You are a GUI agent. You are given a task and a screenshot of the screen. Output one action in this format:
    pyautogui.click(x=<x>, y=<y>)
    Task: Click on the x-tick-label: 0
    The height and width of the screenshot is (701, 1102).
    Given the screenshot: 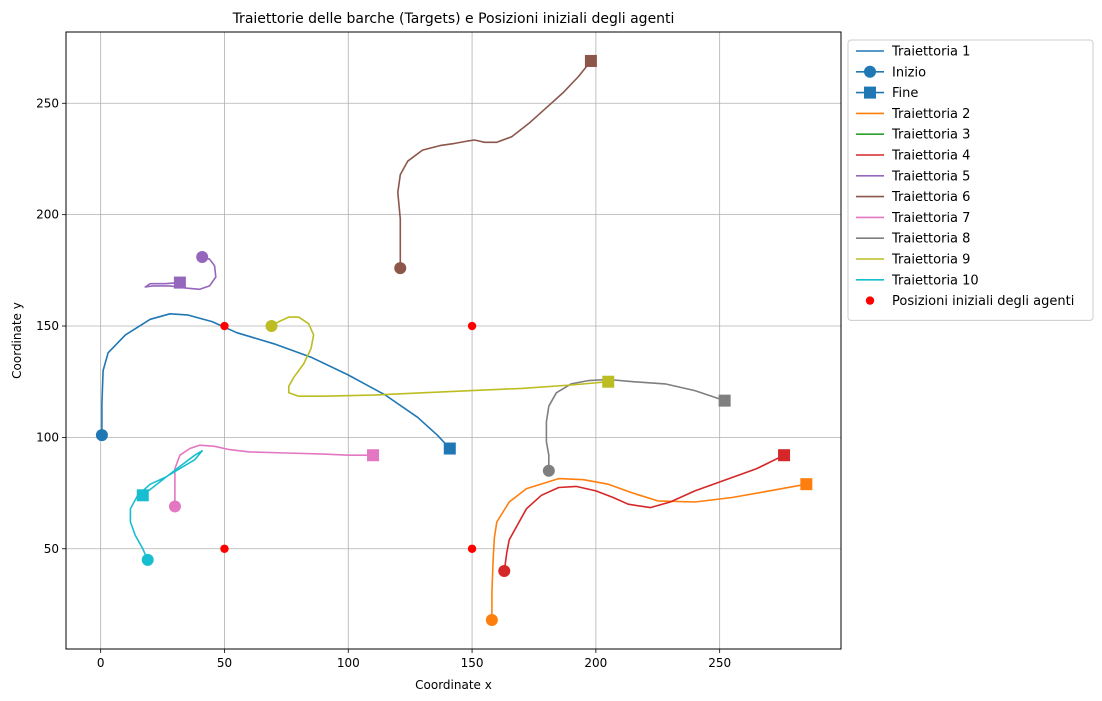 What is the action you would take?
    pyautogui.click(x=101, y=663)
    